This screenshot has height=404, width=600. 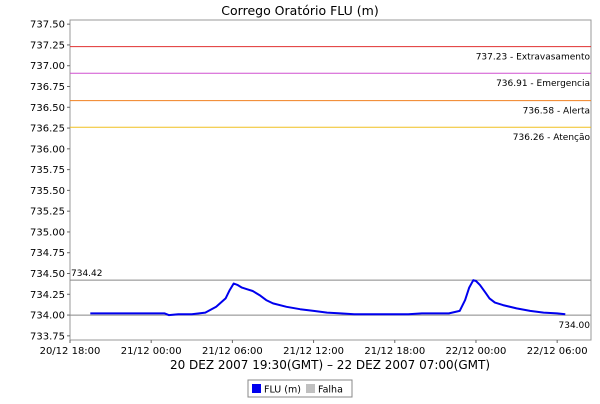 I want to click on series-layer, so click(x=328, y=298).